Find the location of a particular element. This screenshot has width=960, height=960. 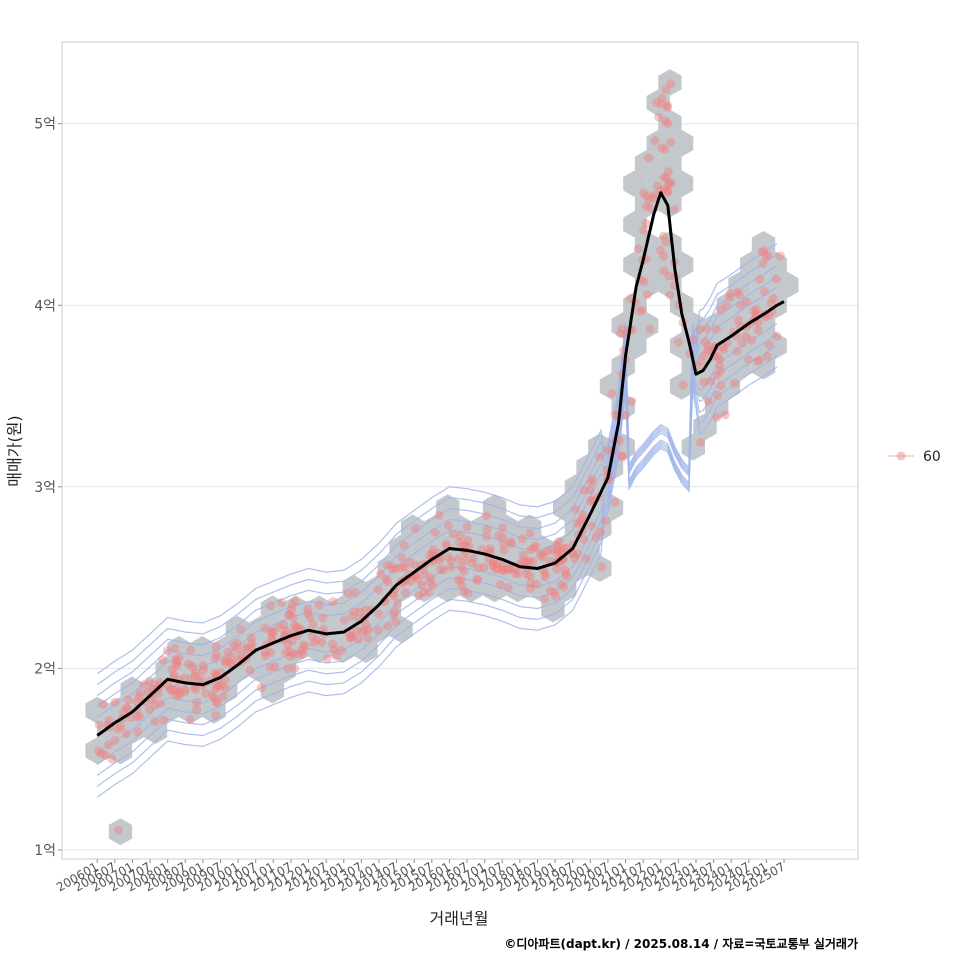

legend: 60 is located at coordinates (914, 457).